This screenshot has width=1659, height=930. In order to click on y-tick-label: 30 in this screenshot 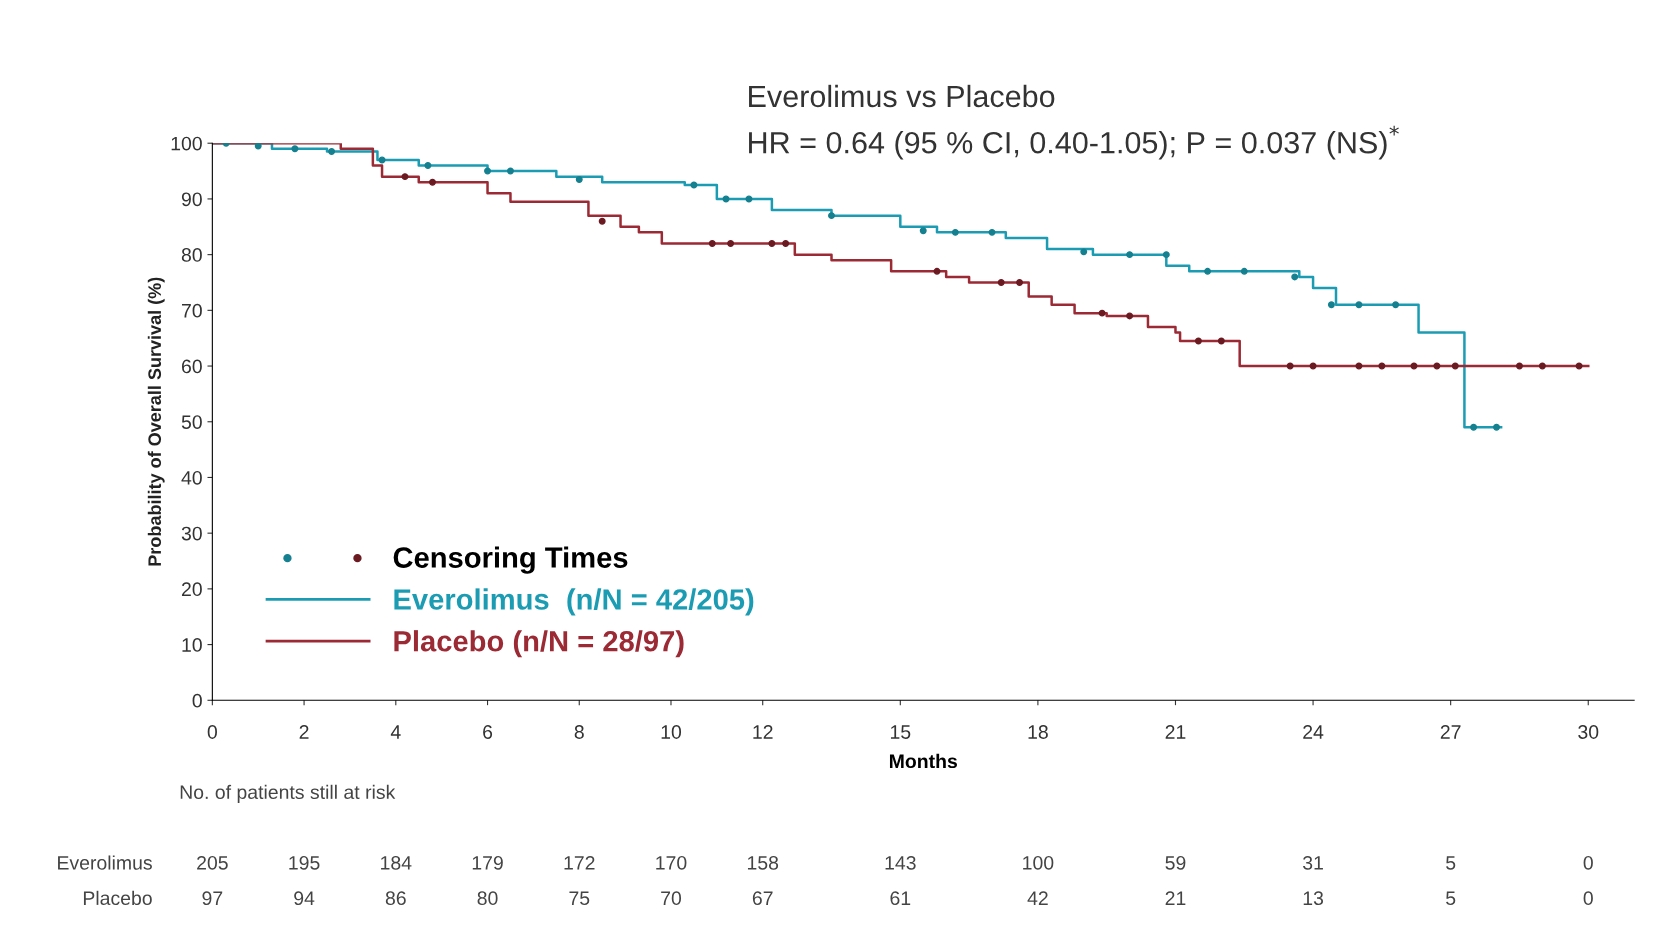, I will do `click(191, 533)`.